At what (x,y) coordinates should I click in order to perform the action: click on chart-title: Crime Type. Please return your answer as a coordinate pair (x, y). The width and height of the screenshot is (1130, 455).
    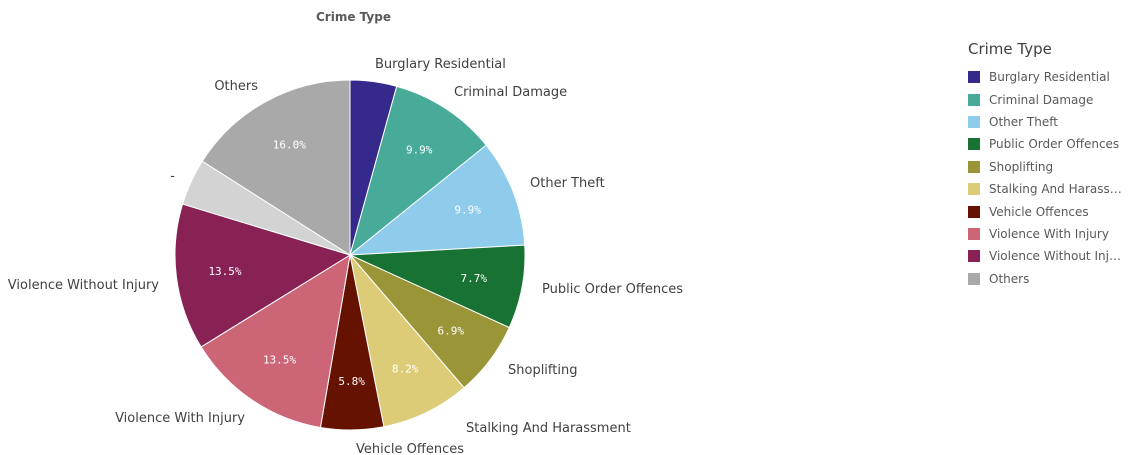
    Looking at the image, I should click on (353, 17).